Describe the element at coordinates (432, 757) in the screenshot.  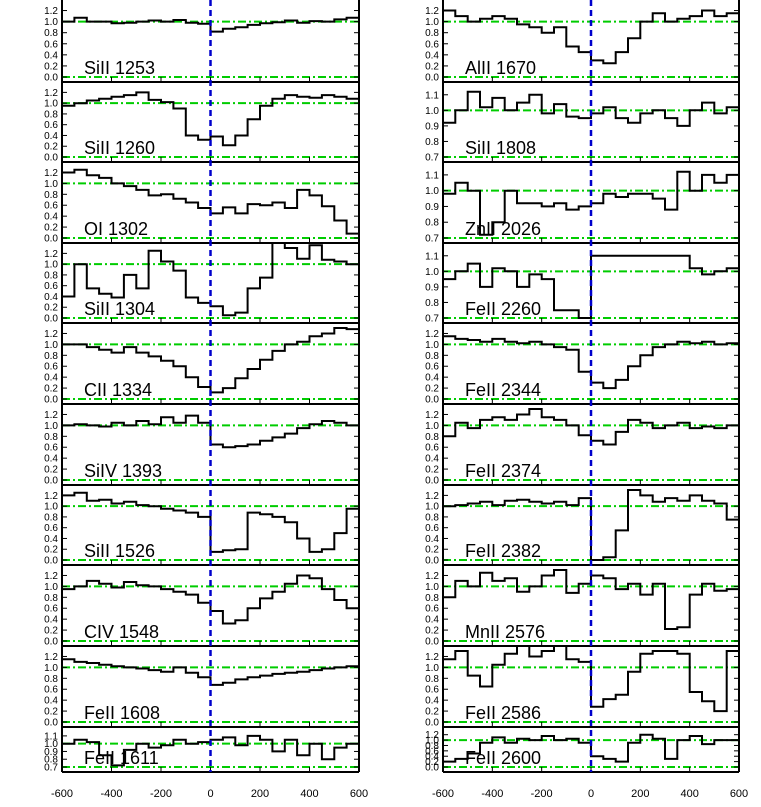
I see `ytick-label-col2-panel10-5: 0.4` at that location.